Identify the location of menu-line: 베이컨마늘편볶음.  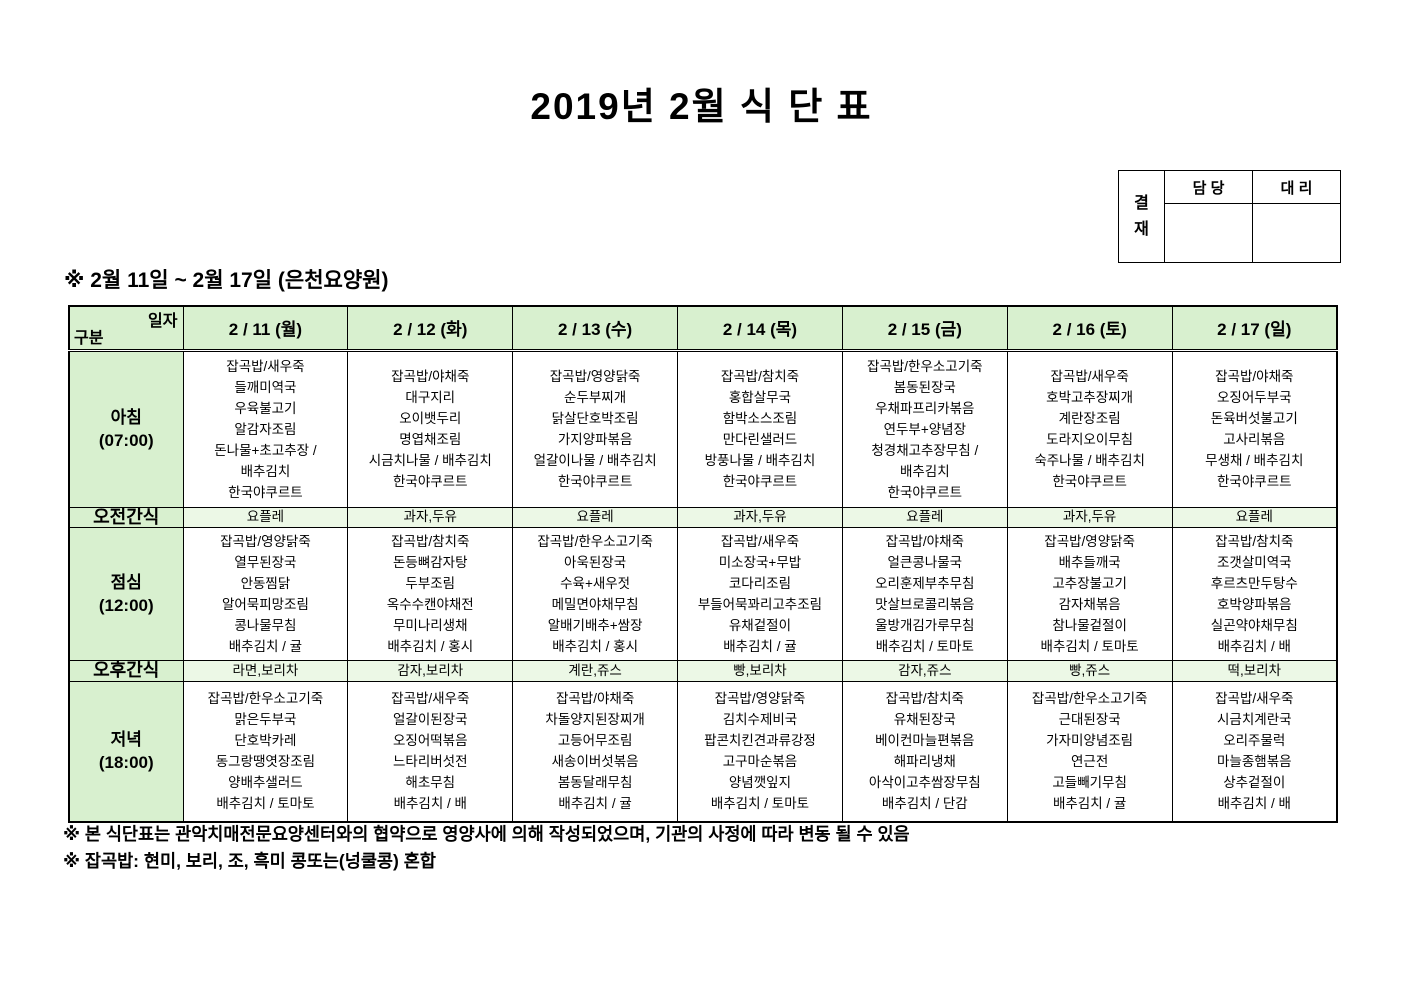
(925, 741).